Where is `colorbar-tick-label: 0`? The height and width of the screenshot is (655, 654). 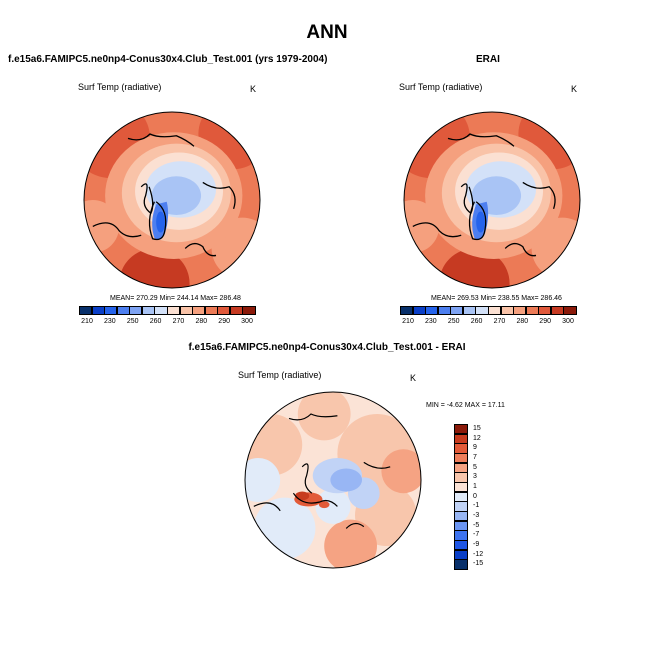
colorbar-tick-label: 0 is located at coordinates (475, 496).